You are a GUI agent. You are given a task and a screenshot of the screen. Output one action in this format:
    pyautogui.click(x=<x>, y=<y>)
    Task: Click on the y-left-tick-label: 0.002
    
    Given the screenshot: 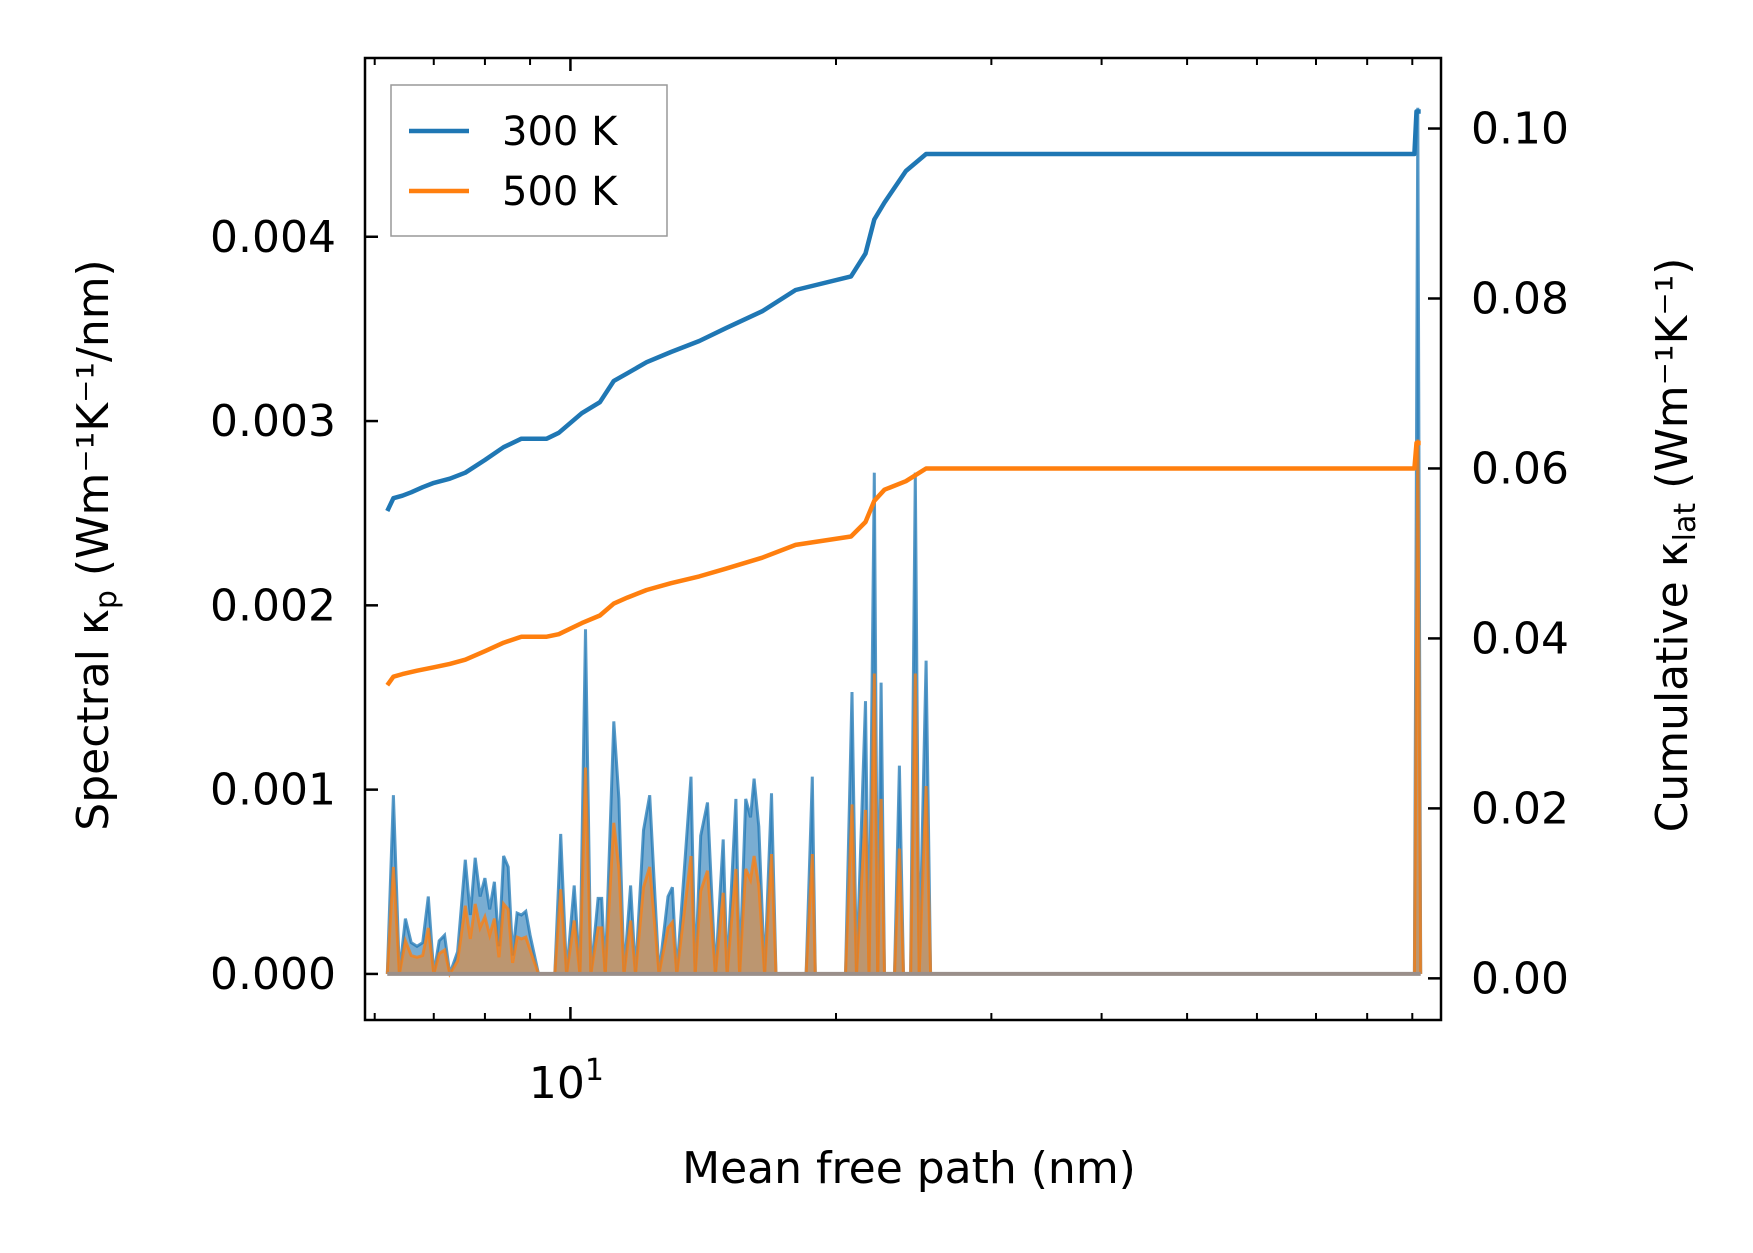 What is the action you would take?
    pyautogui.click(x=273, y=605)
    